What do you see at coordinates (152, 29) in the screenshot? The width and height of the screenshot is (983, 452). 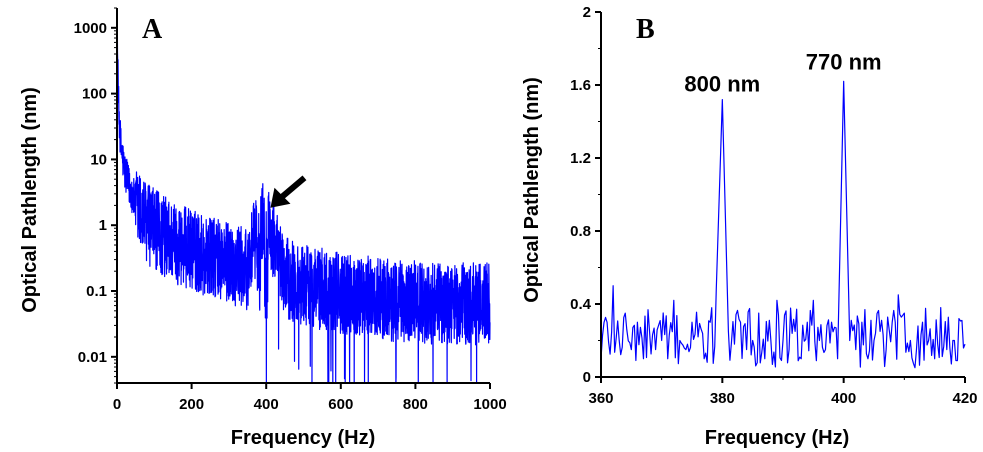 I see `panel-a-letter: A` at bounding box center [152, 29].